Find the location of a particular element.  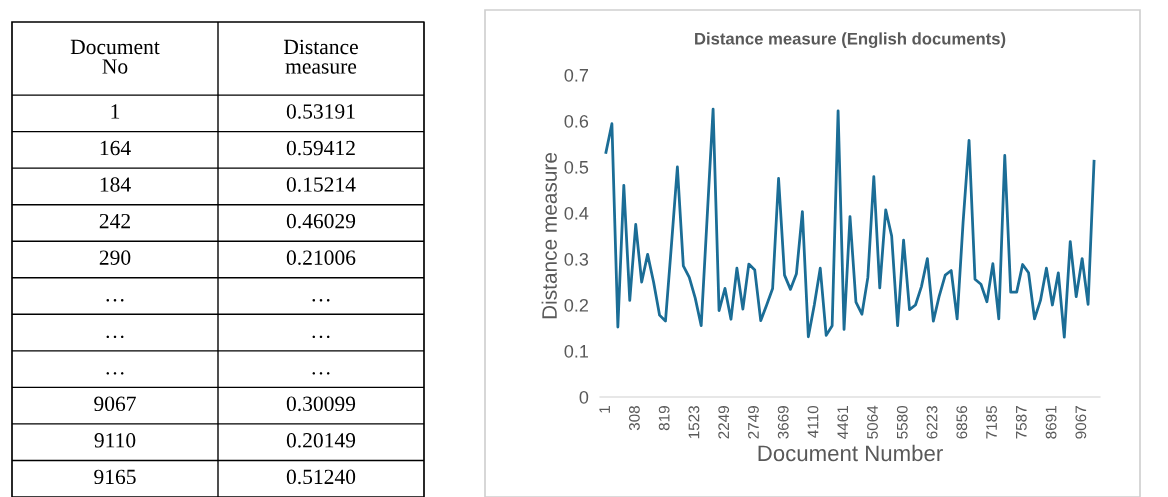

y-tick-label: 0.5 is located at coordinates (576, 167).